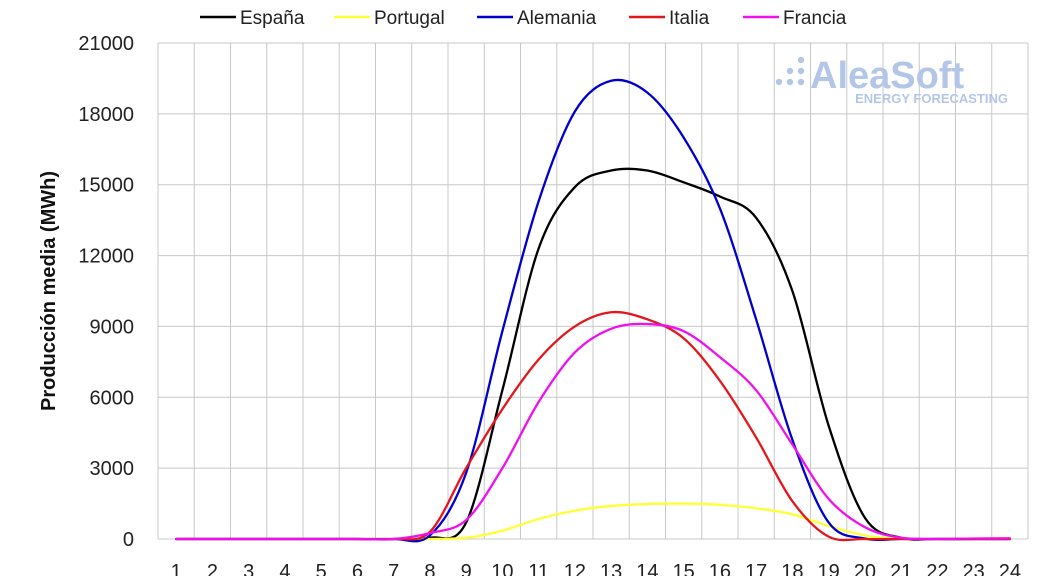  What do you see at coordinates (176, 568) in the screenshot?
I see `x-tick-label: 1` at bounding box center [176, 568].